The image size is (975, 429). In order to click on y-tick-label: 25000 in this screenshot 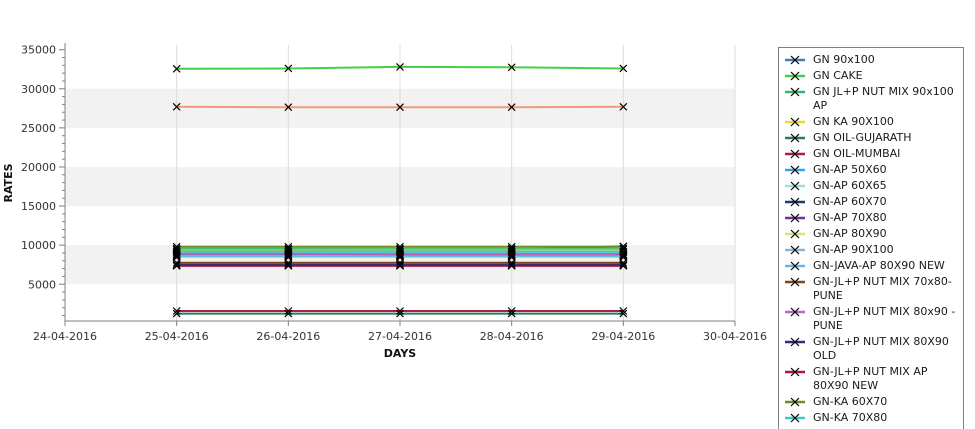, I will do `click(38, 128)`.